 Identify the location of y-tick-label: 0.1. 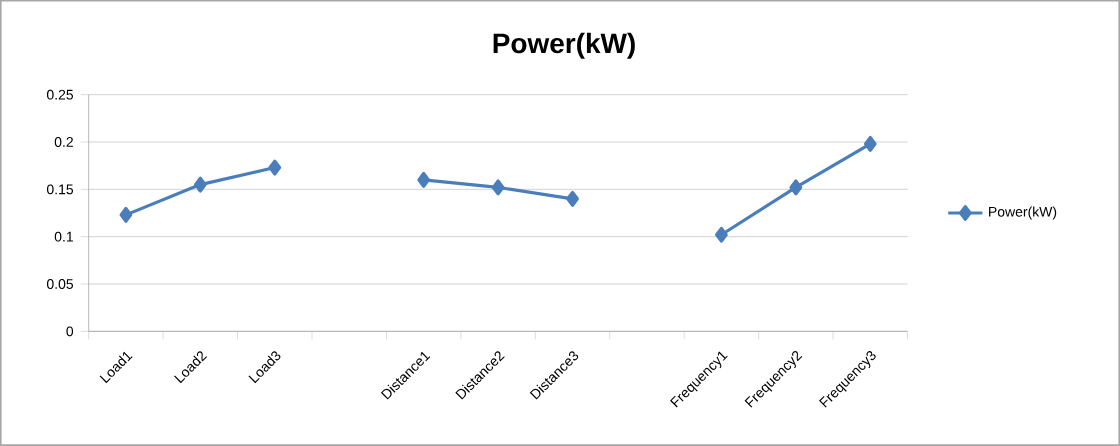
(63, 236).